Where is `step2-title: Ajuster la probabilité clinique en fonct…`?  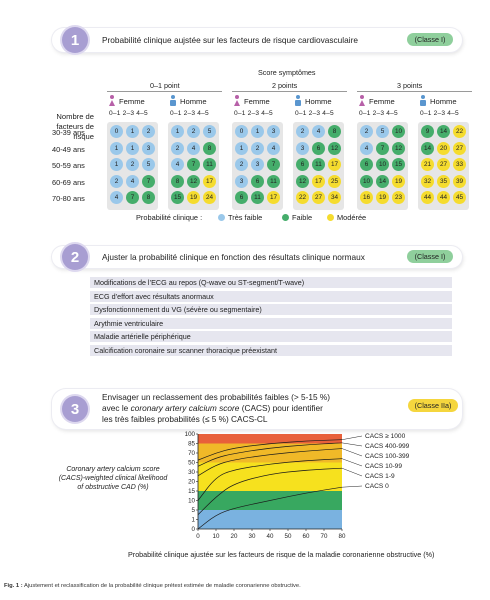 step2-title: Ajuster la probabilité clinique en fonct… is located at coordinates (233, 257).